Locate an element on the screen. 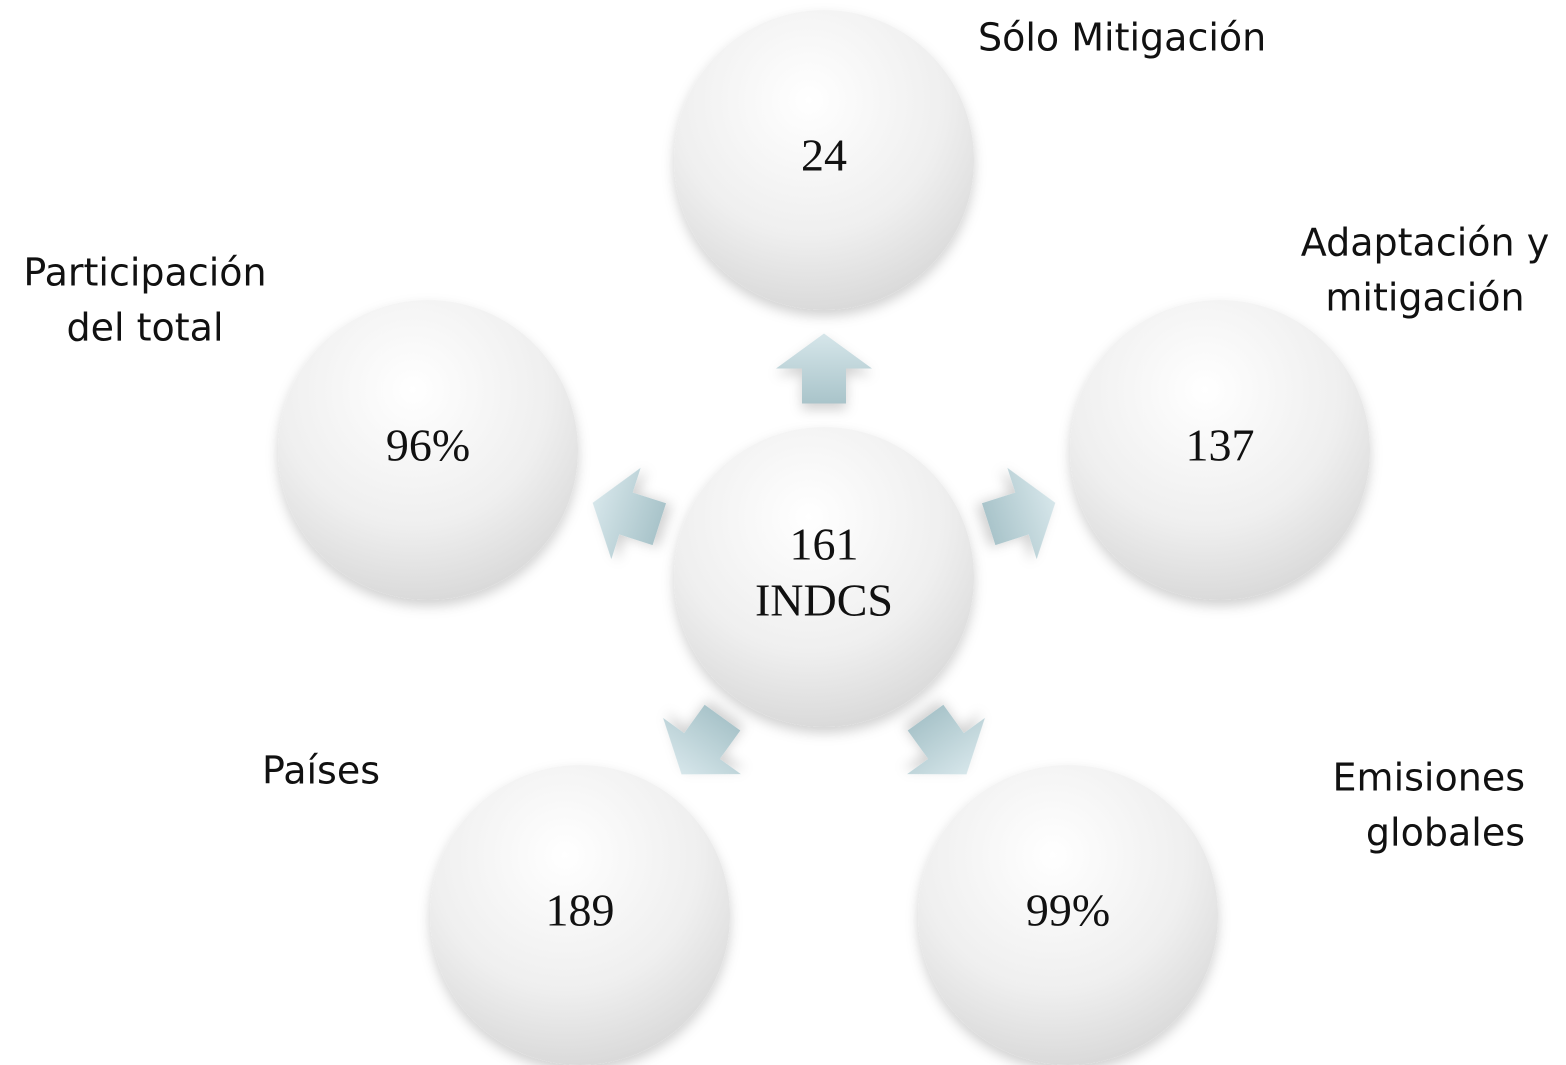 Image resolution: width=1566 pixels, height=1065 pixels. node-value: 189 is located at coordinates (580, 910).